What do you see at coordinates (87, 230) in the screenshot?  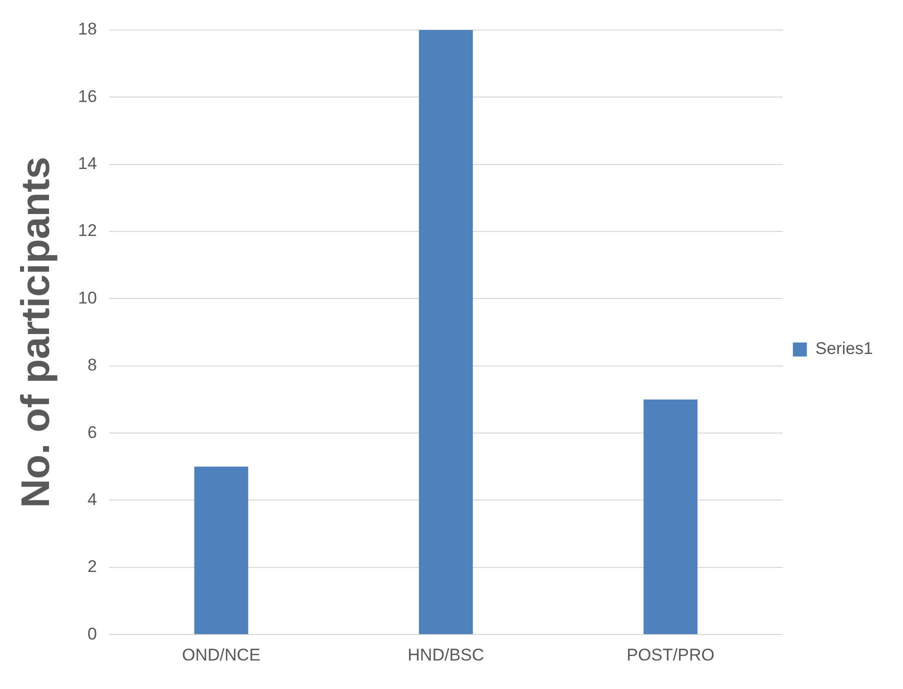 I see `y-tick-label: 12` at bounding box center [87, 230].